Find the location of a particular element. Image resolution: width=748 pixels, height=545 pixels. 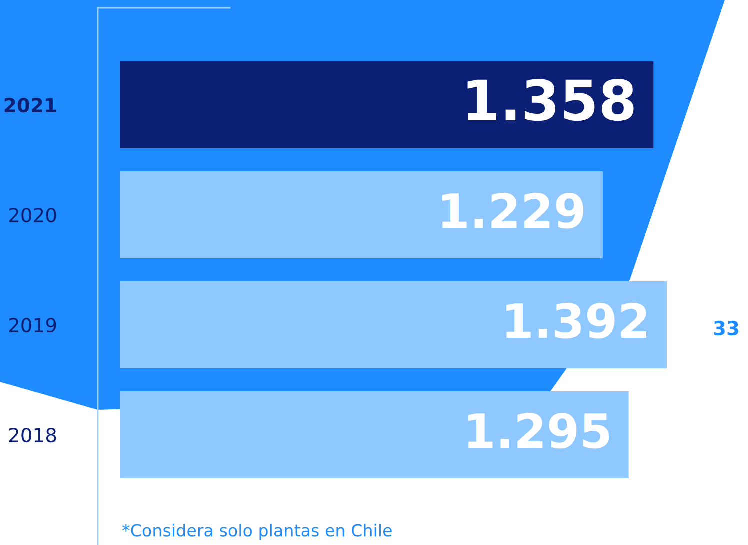

y-tick-label: 2021 is located at coordinates (30, 105).